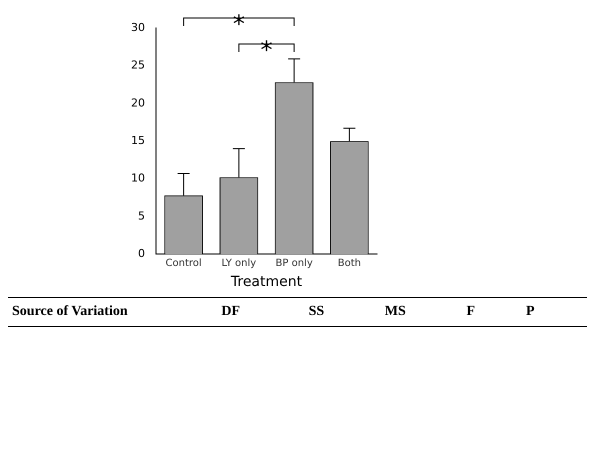 This screenshot has width=595, height=452. What do you see at coordinates (266, 282) in the screenshot?
I see `x-axis-title: Treatment` at bounding box center [266, 282].